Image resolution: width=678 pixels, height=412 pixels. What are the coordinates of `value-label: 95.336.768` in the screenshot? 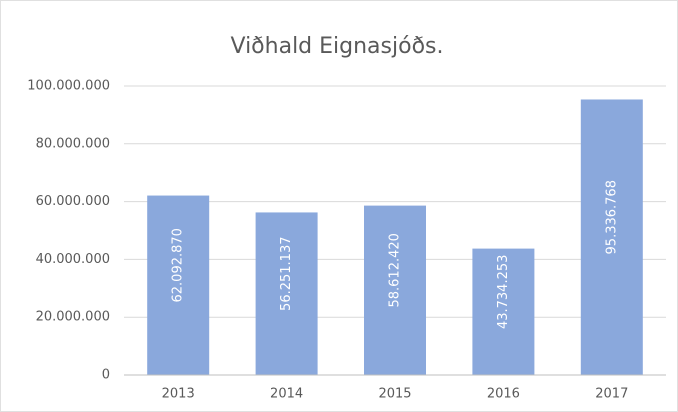 It's located at (611, 217).